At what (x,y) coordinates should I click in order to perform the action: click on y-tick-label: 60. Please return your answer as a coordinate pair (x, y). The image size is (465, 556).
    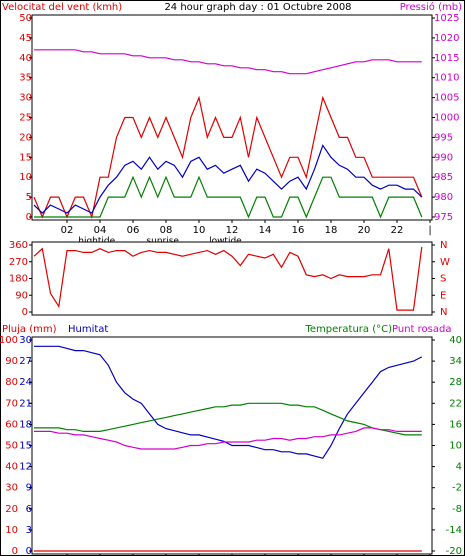
    Looking at the image, I should click on (11, 424).